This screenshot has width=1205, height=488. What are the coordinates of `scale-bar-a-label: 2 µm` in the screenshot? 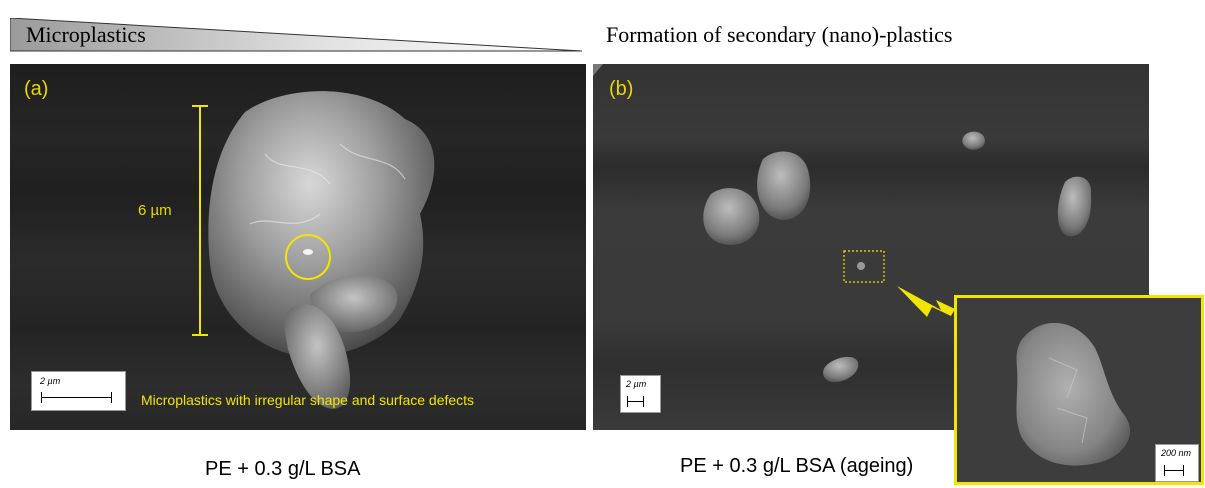 It's located at (50, 381).